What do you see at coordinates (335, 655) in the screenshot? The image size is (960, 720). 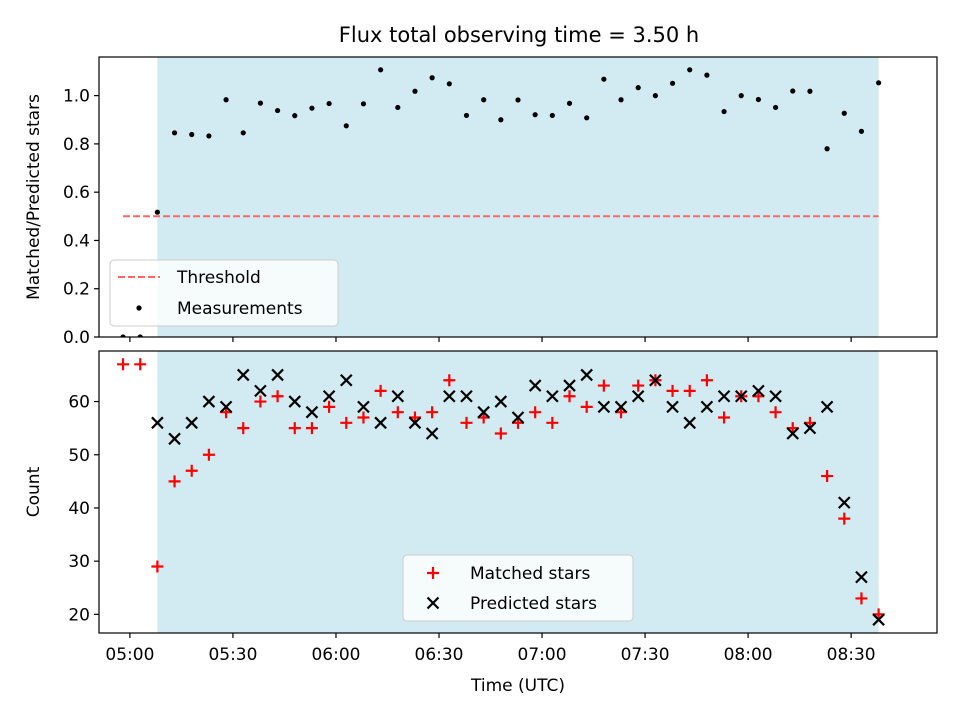 I see `x-tick-label: 06:00` at bounding box center [335, 655].